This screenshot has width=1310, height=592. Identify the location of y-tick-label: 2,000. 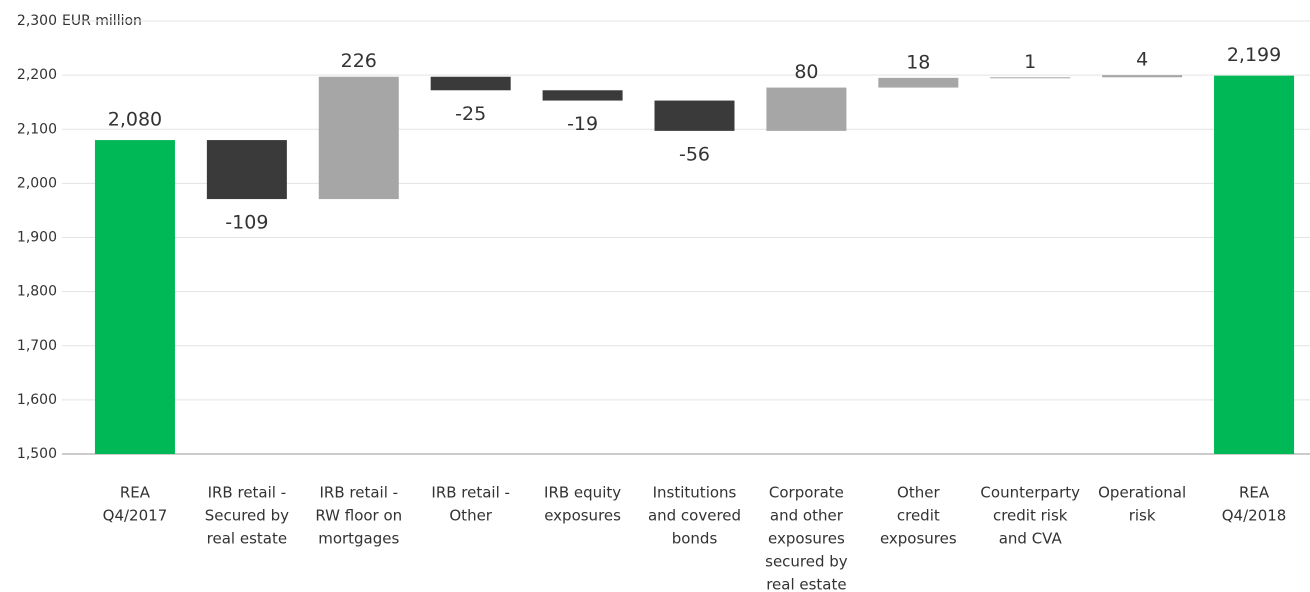
(37, 183).